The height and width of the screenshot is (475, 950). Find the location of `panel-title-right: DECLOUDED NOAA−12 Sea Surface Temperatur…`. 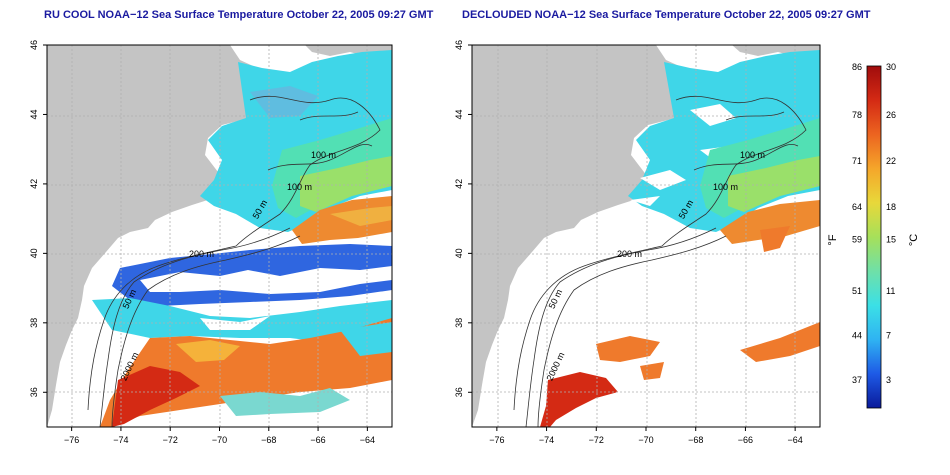

panel-title-right: DECLOUDED NOAA−12 Sea Surface Temperatur… is located at coordinates (666, 15).